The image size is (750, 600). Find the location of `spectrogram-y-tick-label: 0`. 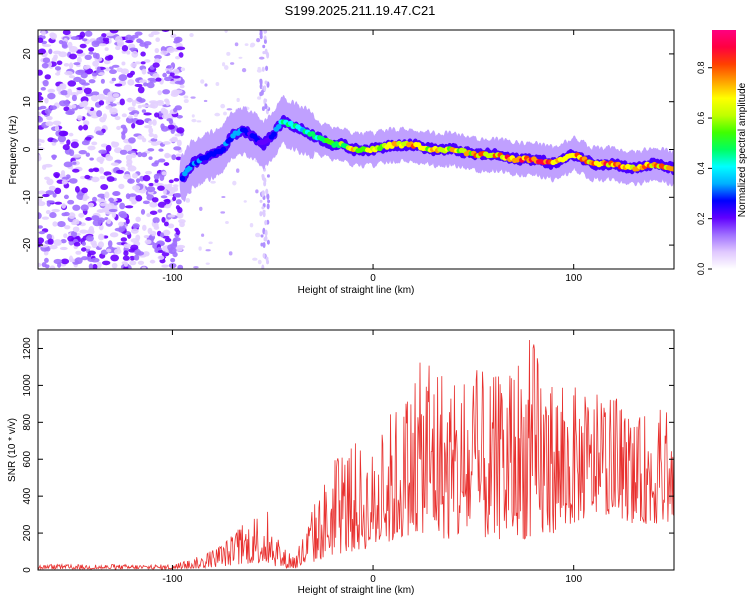

spectrogram-y-tick-label: 0 is located at coordinates (27, 149).